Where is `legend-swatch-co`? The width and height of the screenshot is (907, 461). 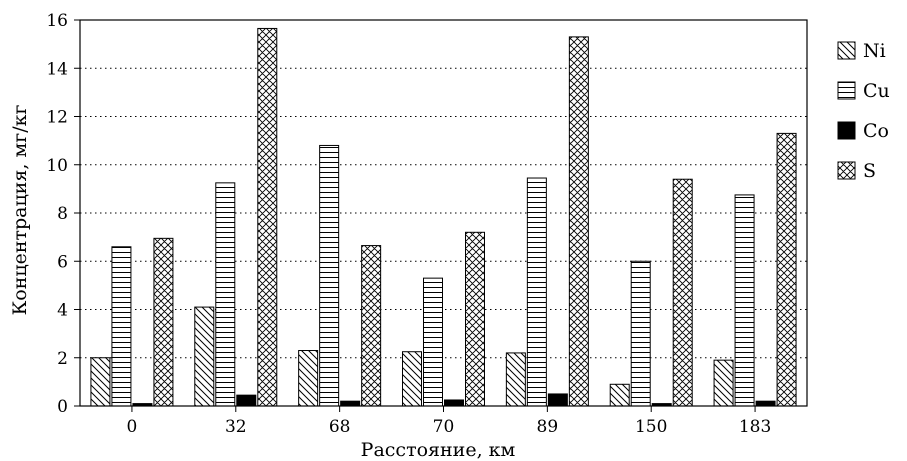 legend-swatch-co is located at coordinates (846, 130).